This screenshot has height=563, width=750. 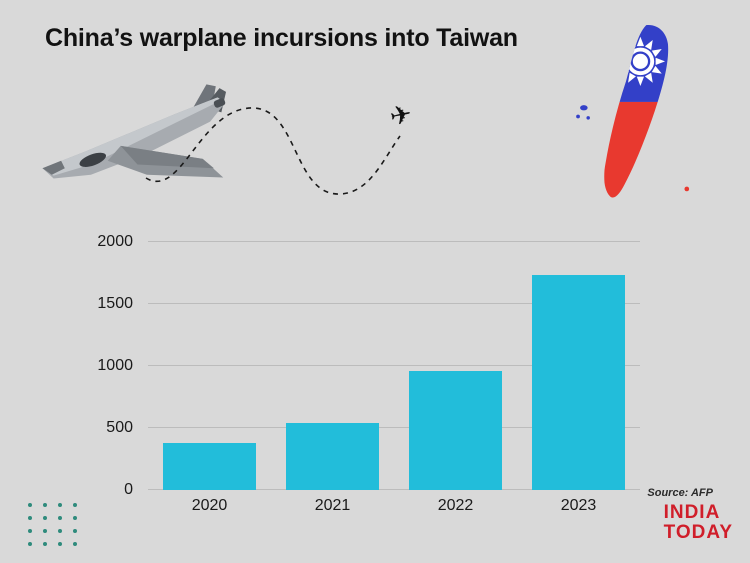 What do you see at coordinates (115, 303) in the screenshot?
I see `y-axis-tick-label: 1500` at bounding box center [115, 303].